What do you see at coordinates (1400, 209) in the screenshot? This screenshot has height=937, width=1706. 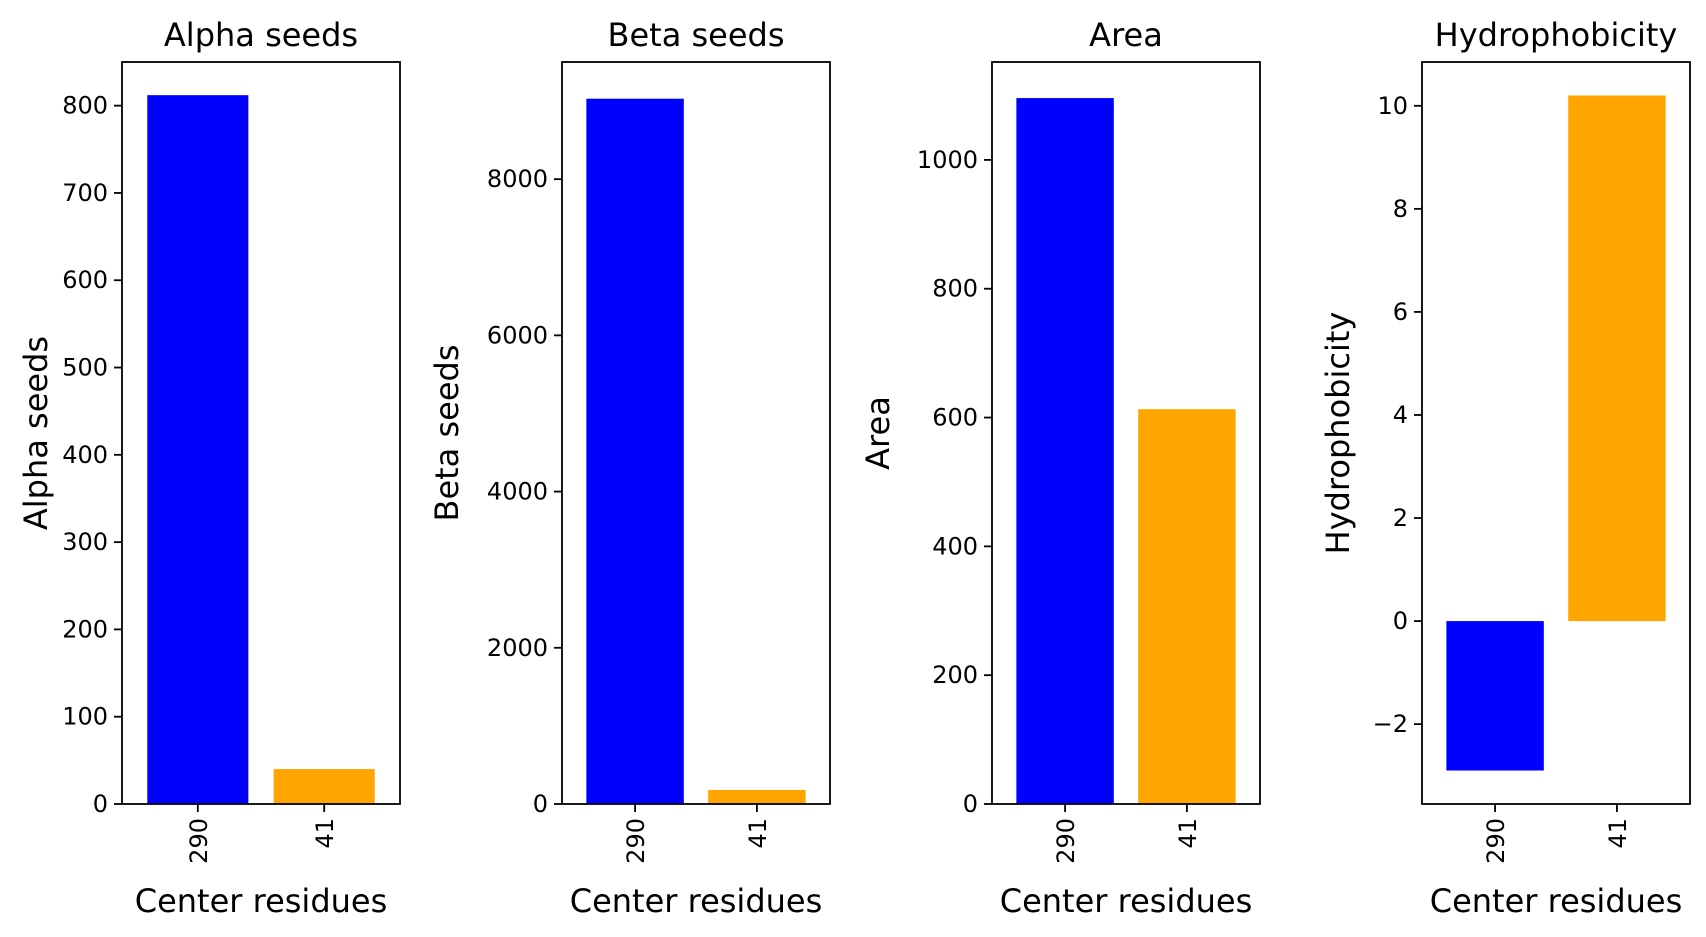 I see `y-tick-label: 8` at bounding box center [1400, 209].